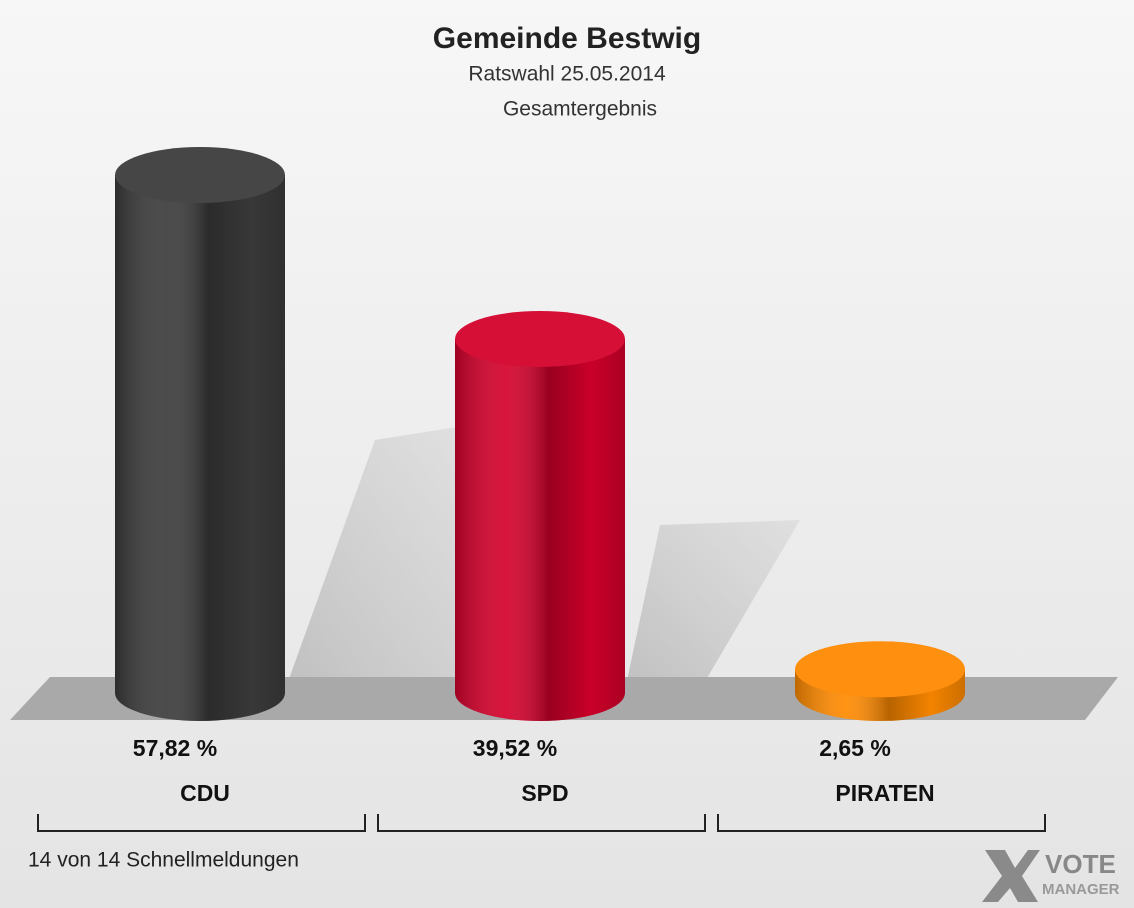 The width and height of the screenshot is (1134, 908). What do you see at coordinates (567, 74) in the screenshot?
I see `subtitle: Ratswahl 25.05.2014` at bounding box center [567, 74].